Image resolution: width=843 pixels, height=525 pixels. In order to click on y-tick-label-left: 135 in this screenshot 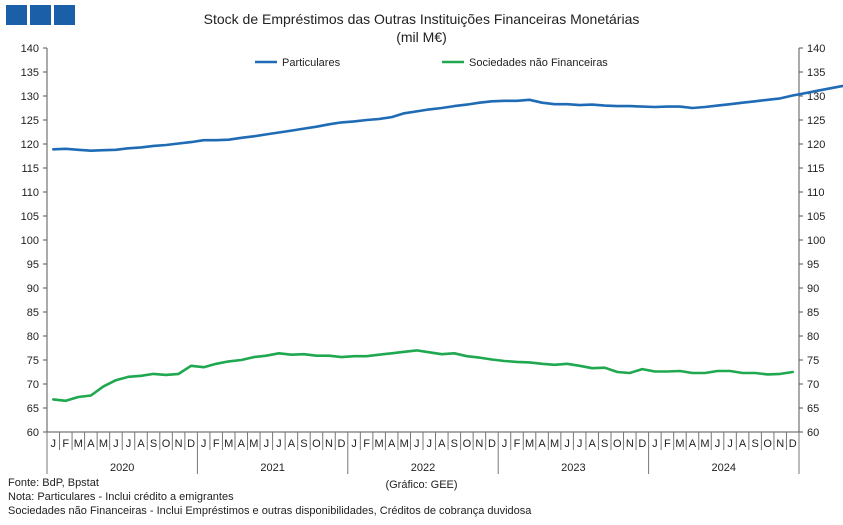, I will do `click(30, 73)`.